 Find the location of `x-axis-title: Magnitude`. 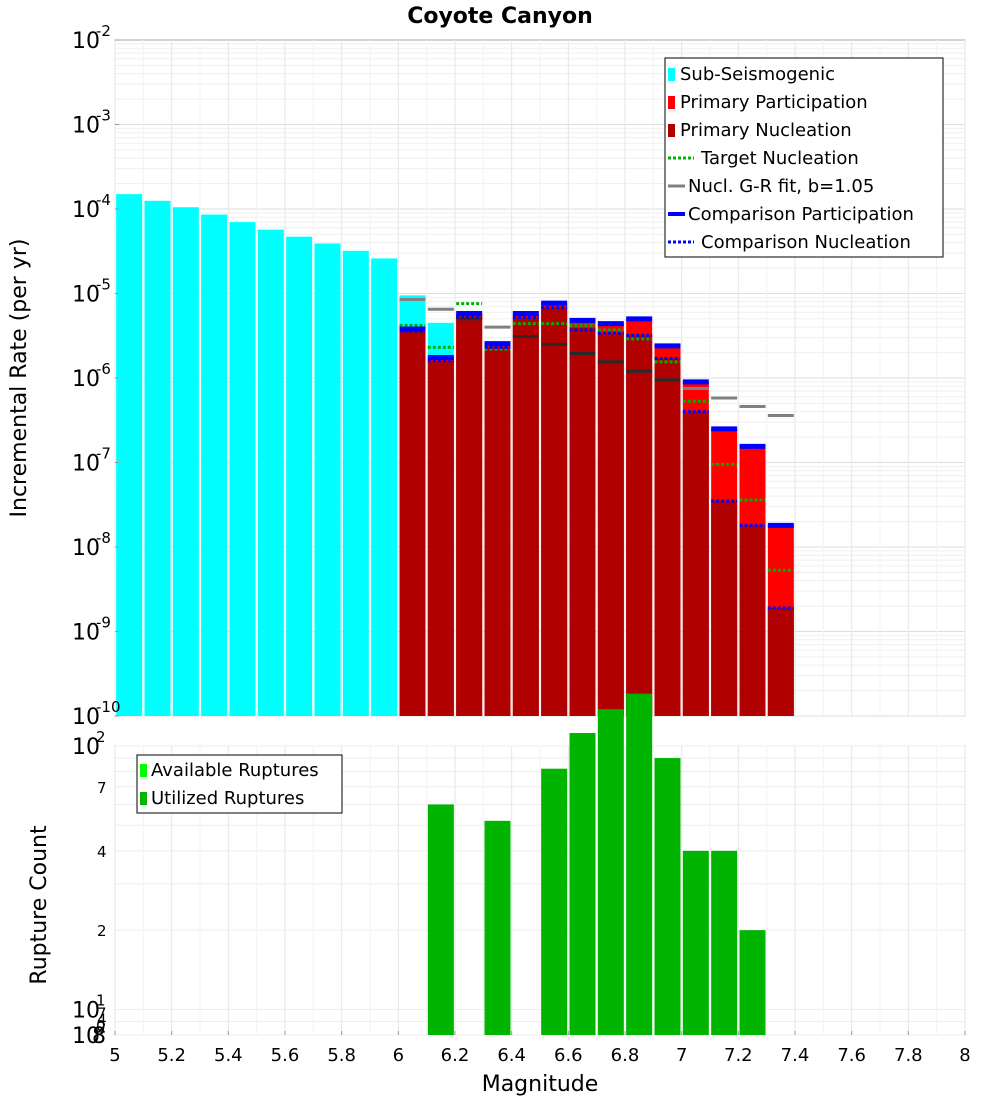

x-axis-title: Magnitude is located at coordinates (540, 1084).